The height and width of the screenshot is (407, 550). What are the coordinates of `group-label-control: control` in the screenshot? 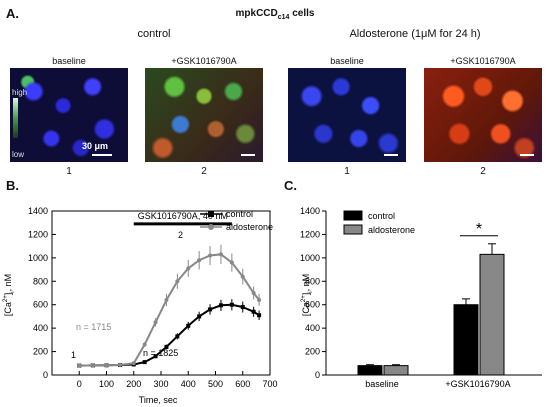 It's located at (154, 34).